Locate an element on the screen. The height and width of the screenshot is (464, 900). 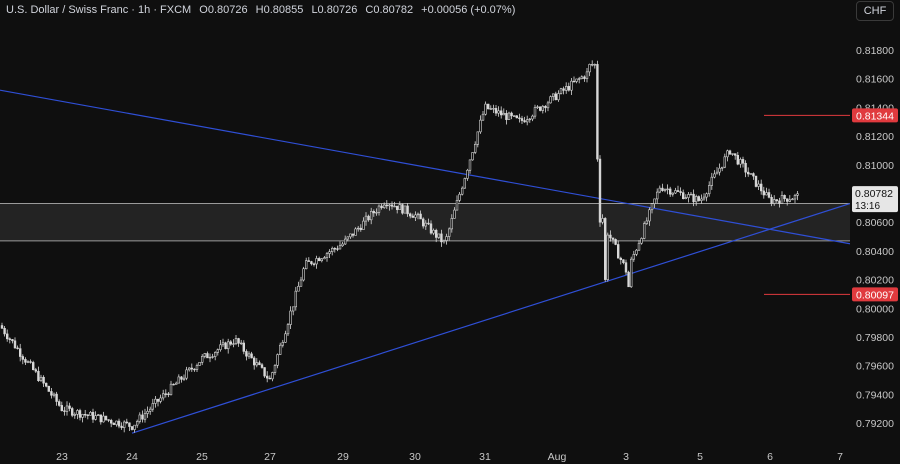
time-tick-label: 3 is located at coordinates (626, 457).